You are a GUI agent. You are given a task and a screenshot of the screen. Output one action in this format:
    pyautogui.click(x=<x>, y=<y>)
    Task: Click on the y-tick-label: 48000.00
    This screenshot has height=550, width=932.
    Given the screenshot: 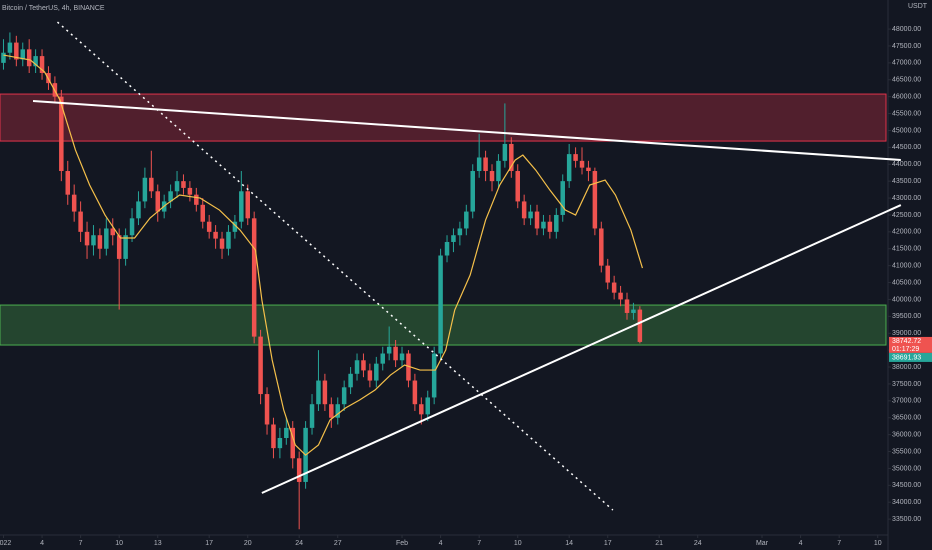 What is the action you would take?
    pyautogui.click(x=906, y=29)
    